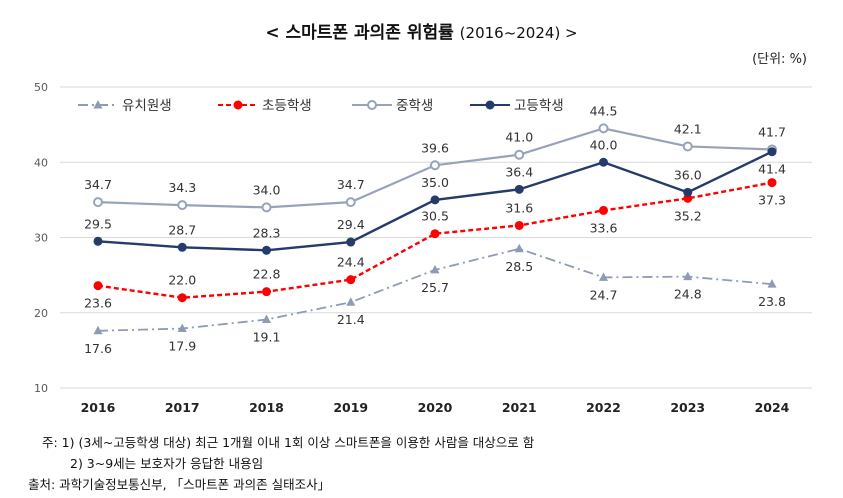 The height and width of the screenshot is (498, 843). What do you see at coordinates (772, 169) in the screenshot?
I see `data-label: 41.4` at bounding box center [772, 169].